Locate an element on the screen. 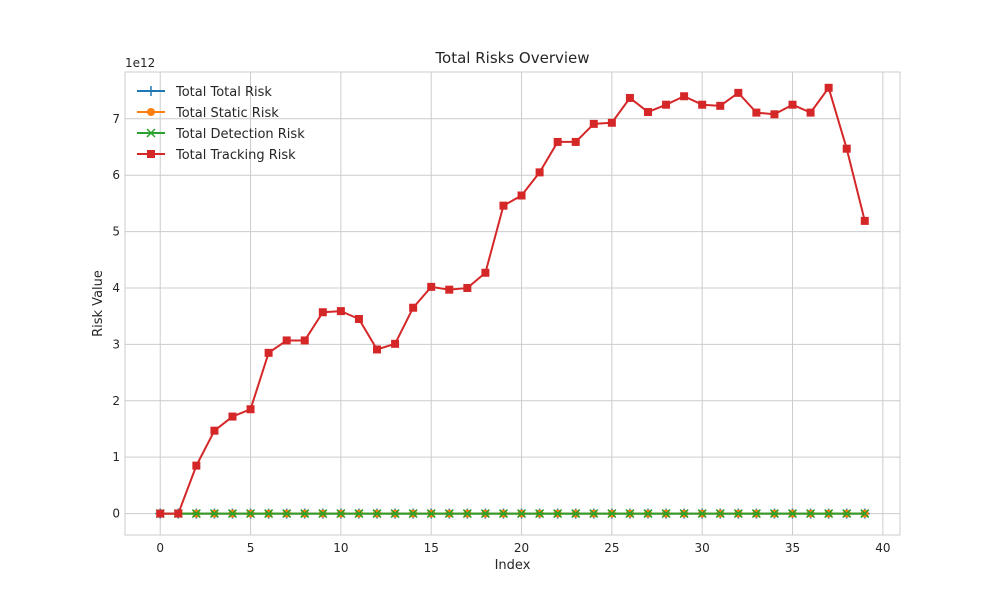 The height and width of the screenshot is (600, 1000). legend-item: Total Total Risk is located at coordinates (204, 92).